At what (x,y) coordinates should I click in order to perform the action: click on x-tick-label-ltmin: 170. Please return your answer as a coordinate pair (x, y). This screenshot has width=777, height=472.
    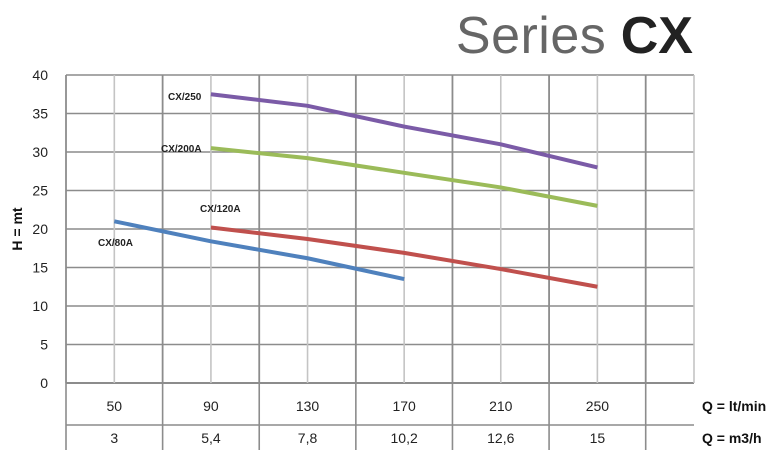
    Looking at the image, I should click on (404, 406).